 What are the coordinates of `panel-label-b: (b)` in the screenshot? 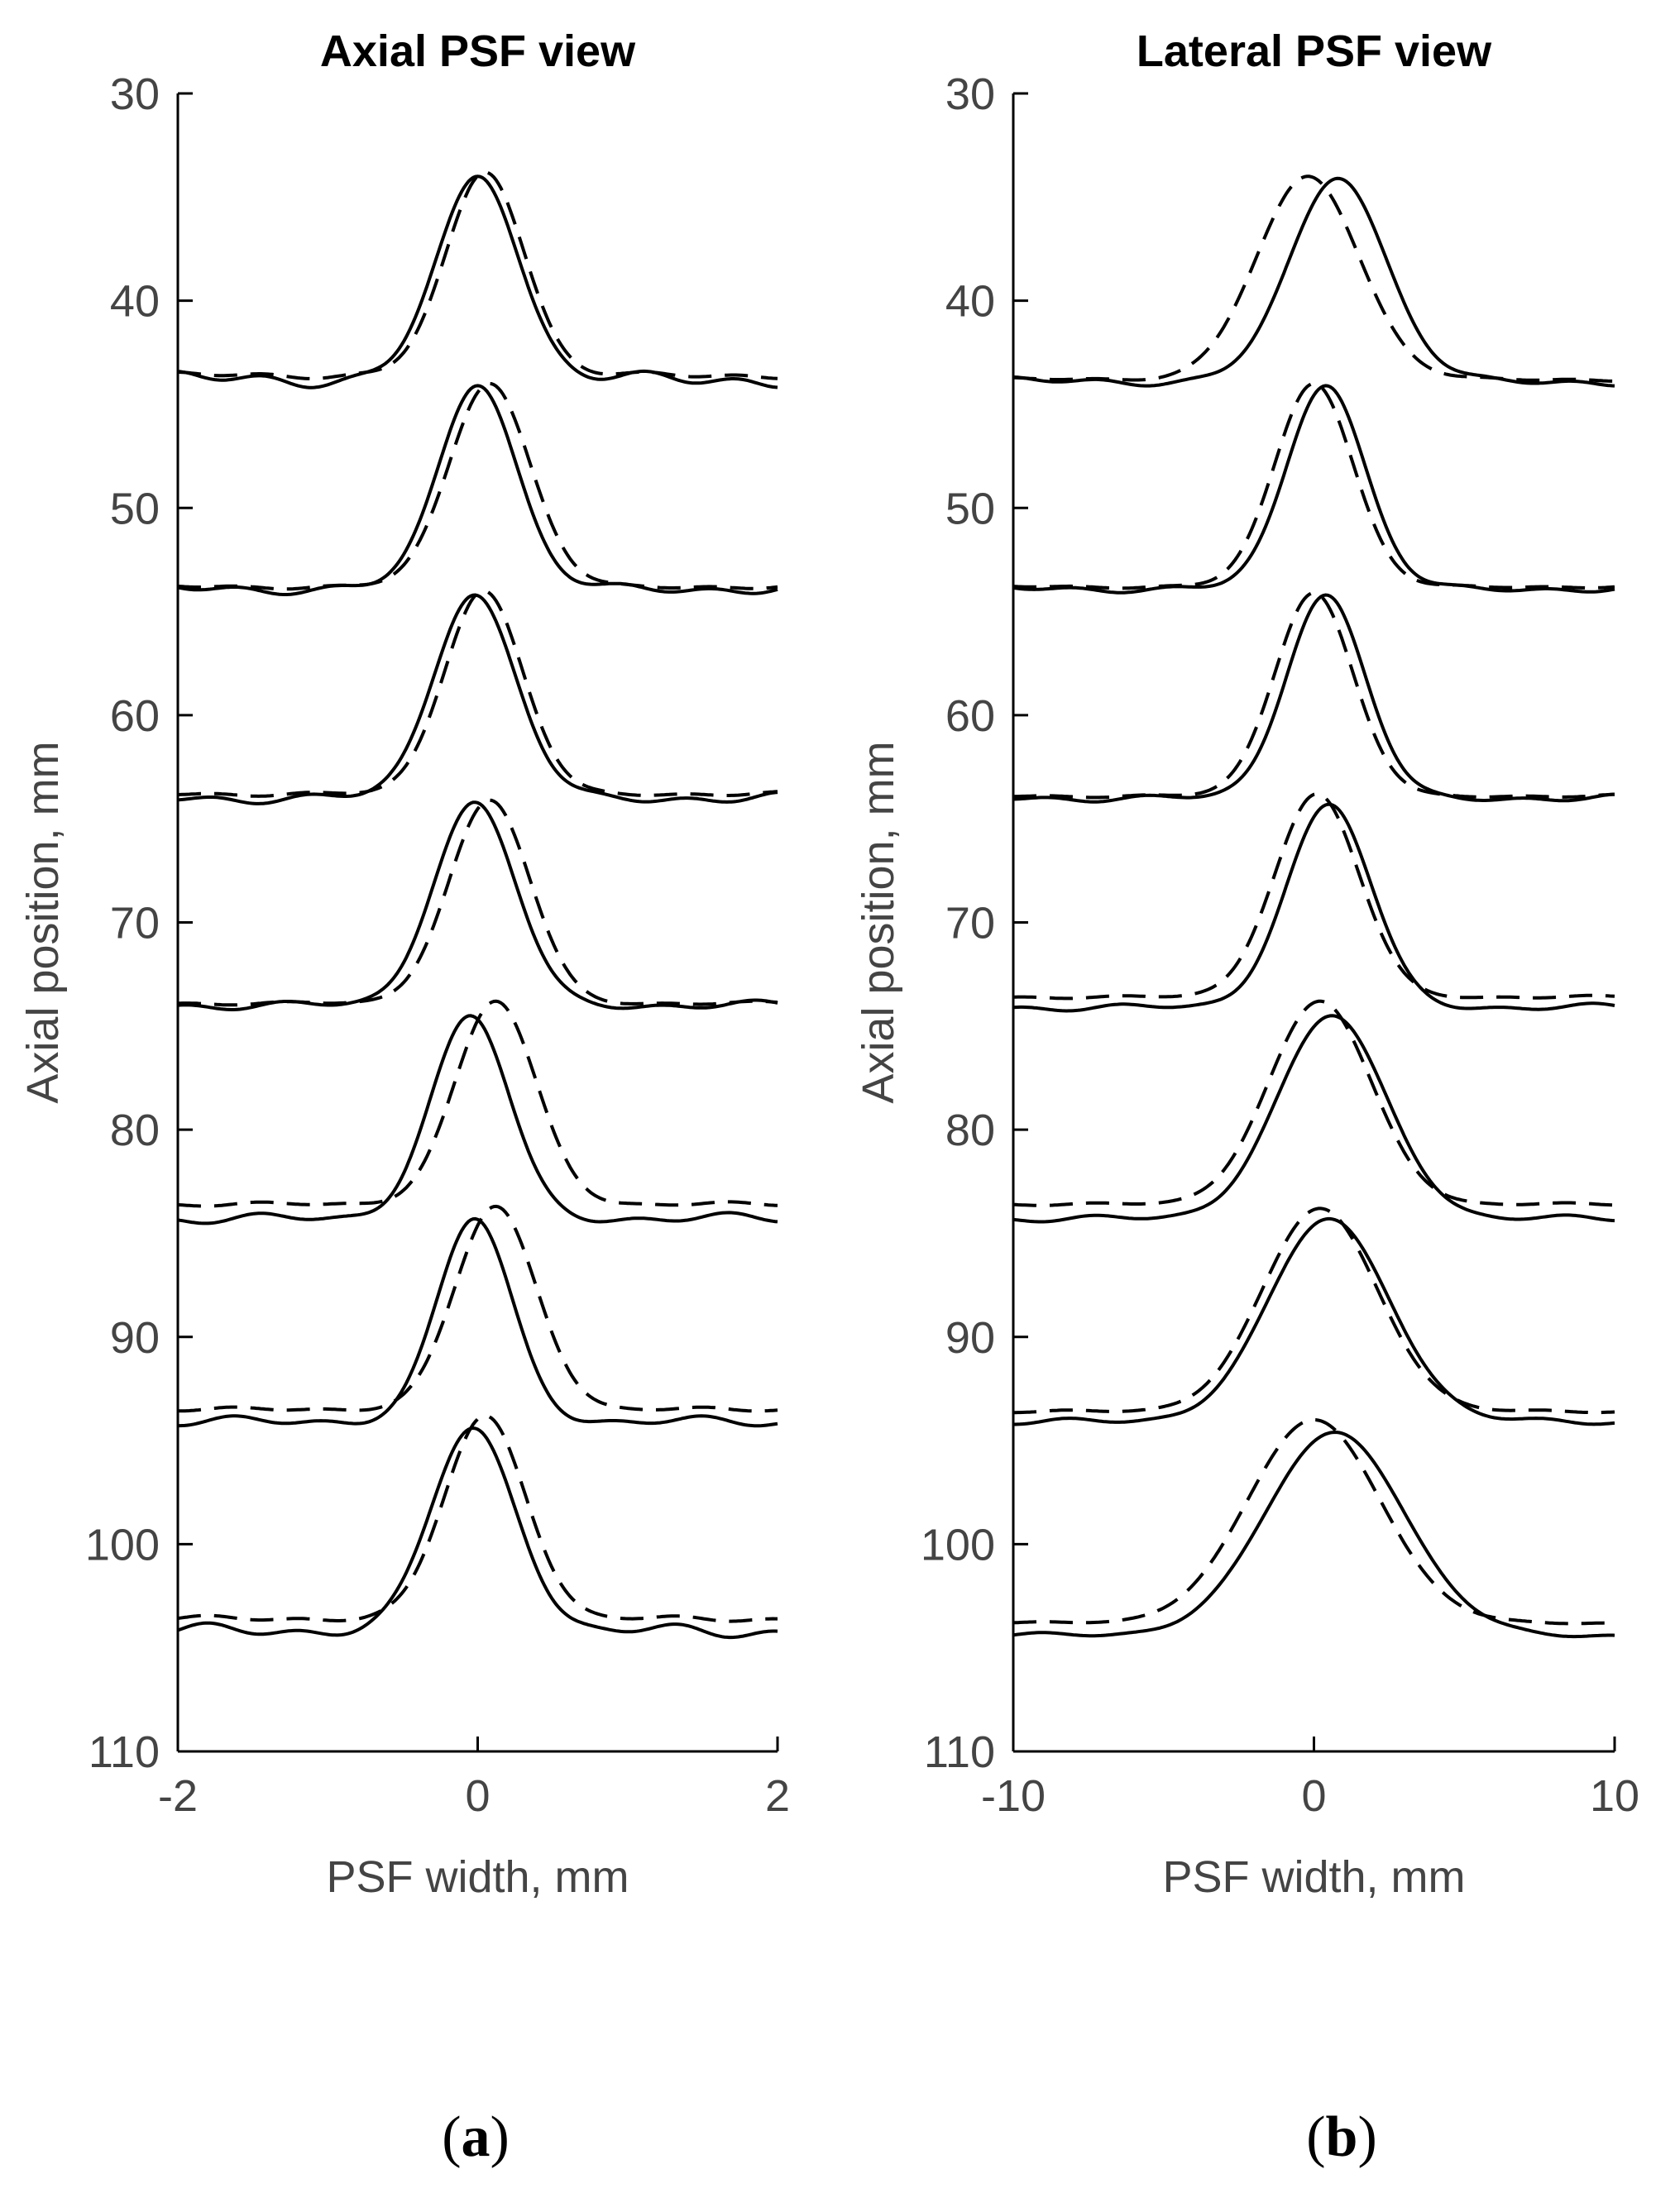 It's located at (1341, 2137).